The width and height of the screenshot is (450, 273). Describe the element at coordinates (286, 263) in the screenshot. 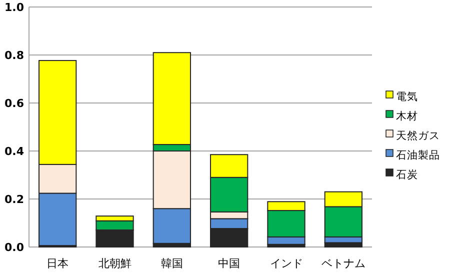

I see `x-tick-label: インド` at that location.